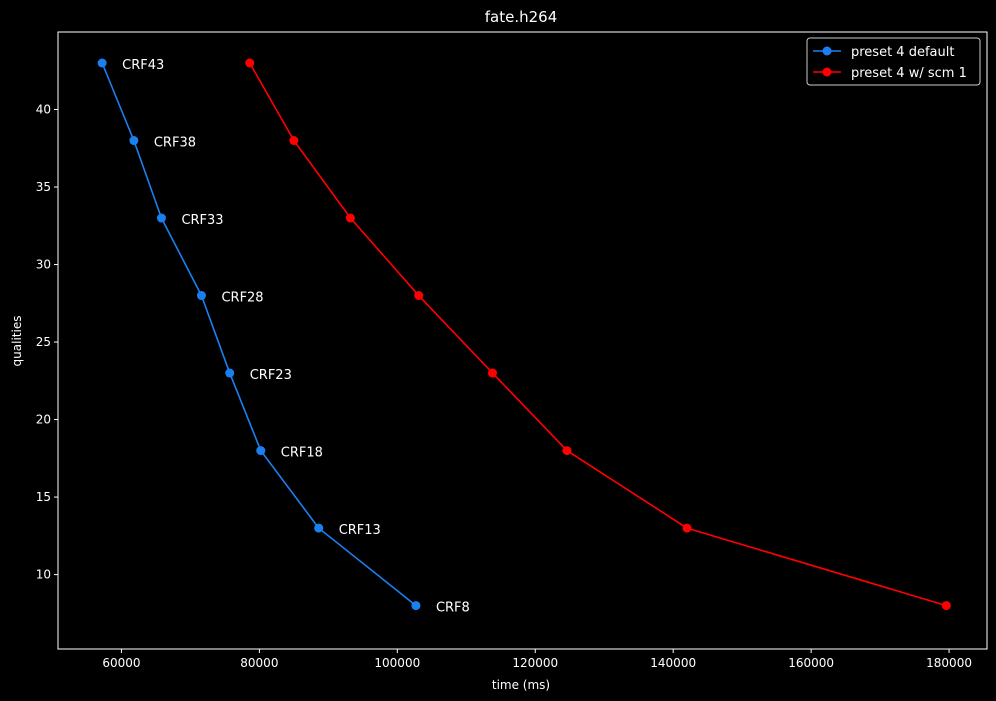  I want to click on x-tick-label: 140000, so click(673, 663).